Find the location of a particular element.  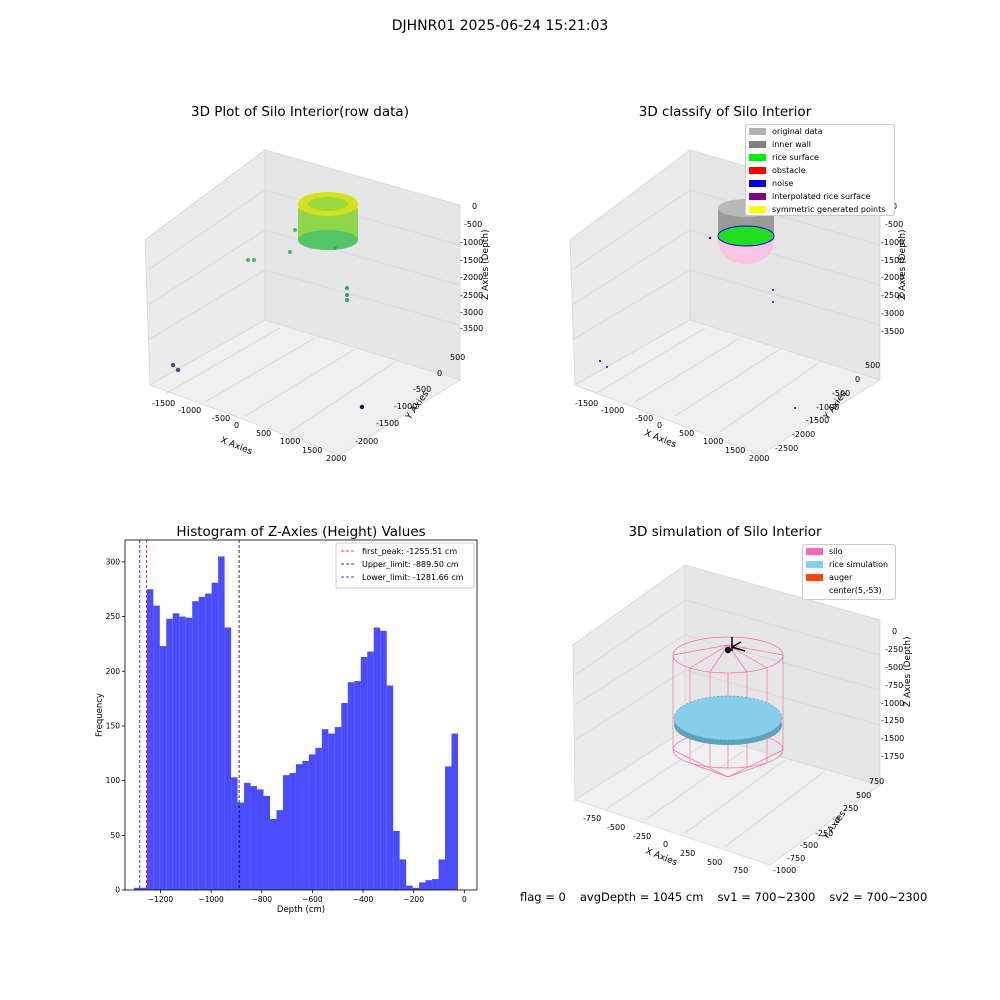

simulation-xtick: -750 is located at coordinates (592, 818).